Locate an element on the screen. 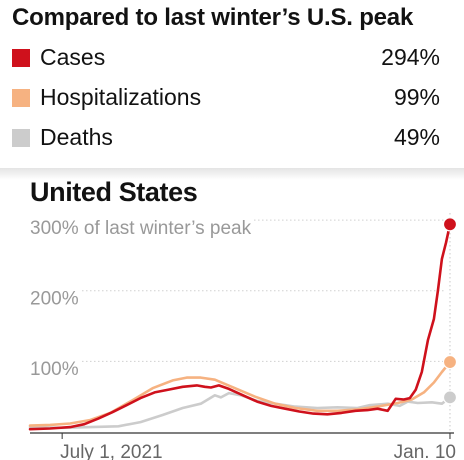 Image resolution: width=464 pixels, height=460 pixels. y-tick-label-100: 100% is located at coordinates (54, 369).